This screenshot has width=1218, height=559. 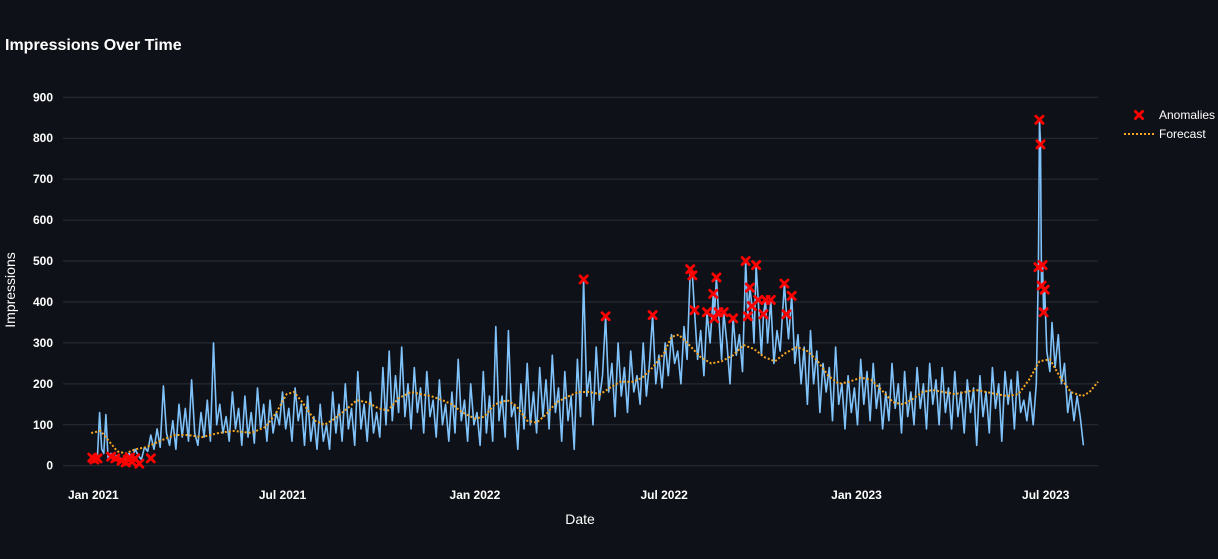 I want to click on x-tick-label: Jul 2022, so click(x=664, y=495).